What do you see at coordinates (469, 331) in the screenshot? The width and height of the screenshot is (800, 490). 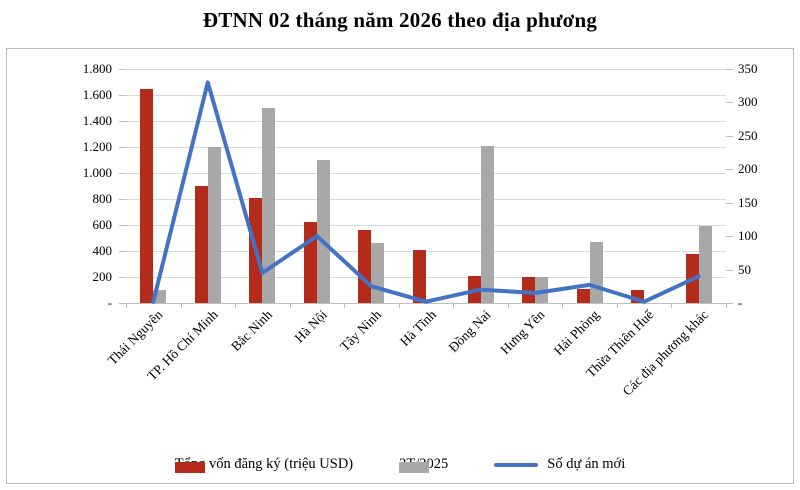 I see `x-axis-category-label: Đồng Nai` at bounding box center [469, 331].